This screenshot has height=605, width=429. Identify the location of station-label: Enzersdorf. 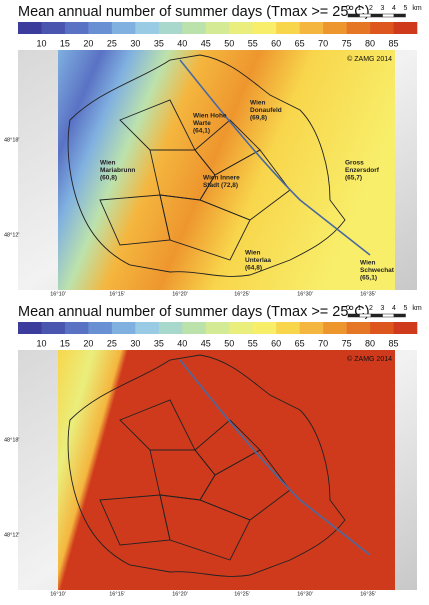
(362, 170).